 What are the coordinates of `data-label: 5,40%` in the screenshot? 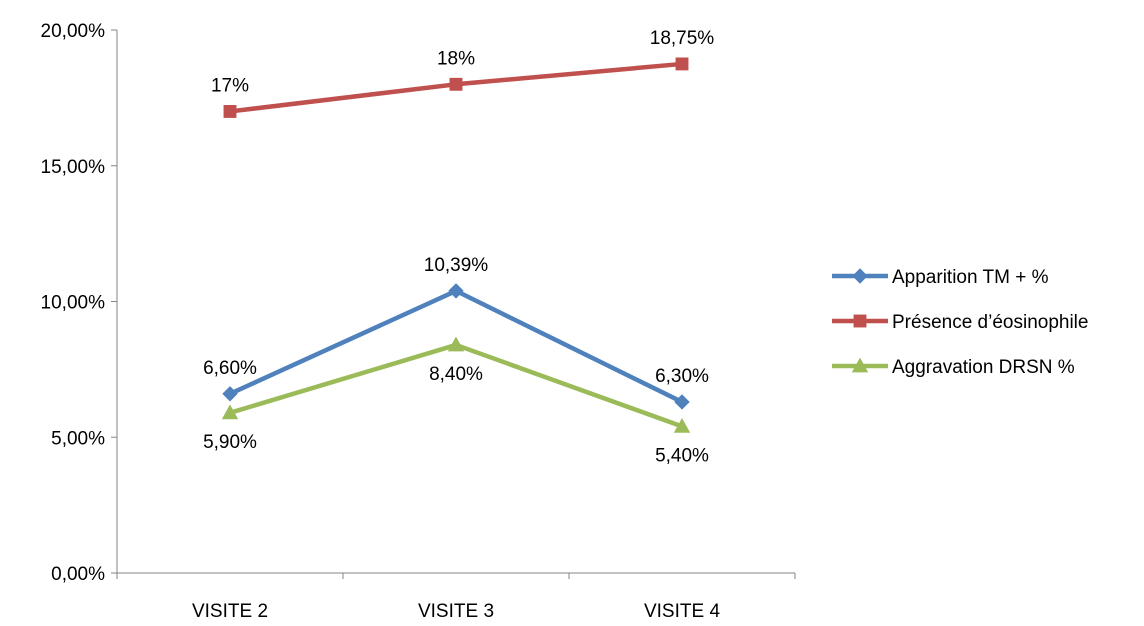 It's located at (682, 455).